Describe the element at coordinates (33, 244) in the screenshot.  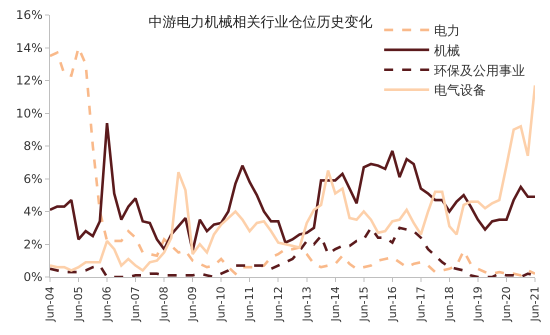
I see `y-tick-label: 2%` at that location.